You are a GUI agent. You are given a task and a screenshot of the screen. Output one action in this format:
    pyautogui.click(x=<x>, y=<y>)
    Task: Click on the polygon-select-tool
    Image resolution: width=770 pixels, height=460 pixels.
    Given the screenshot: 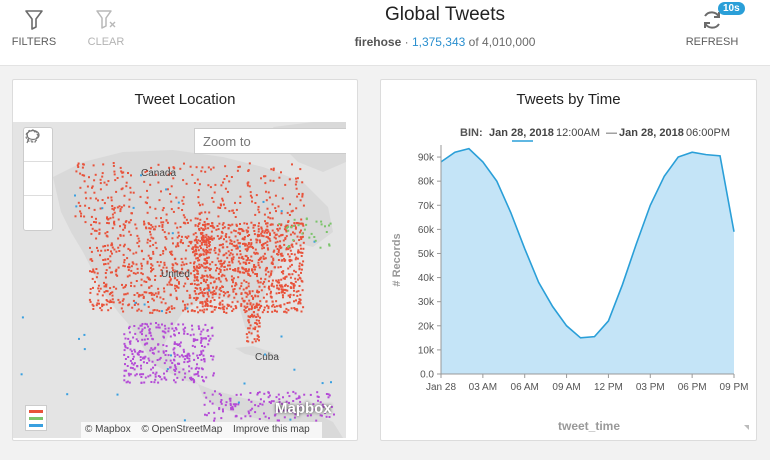 What is the action you would take?
    pyautogui.click(x=38, y=162)
    